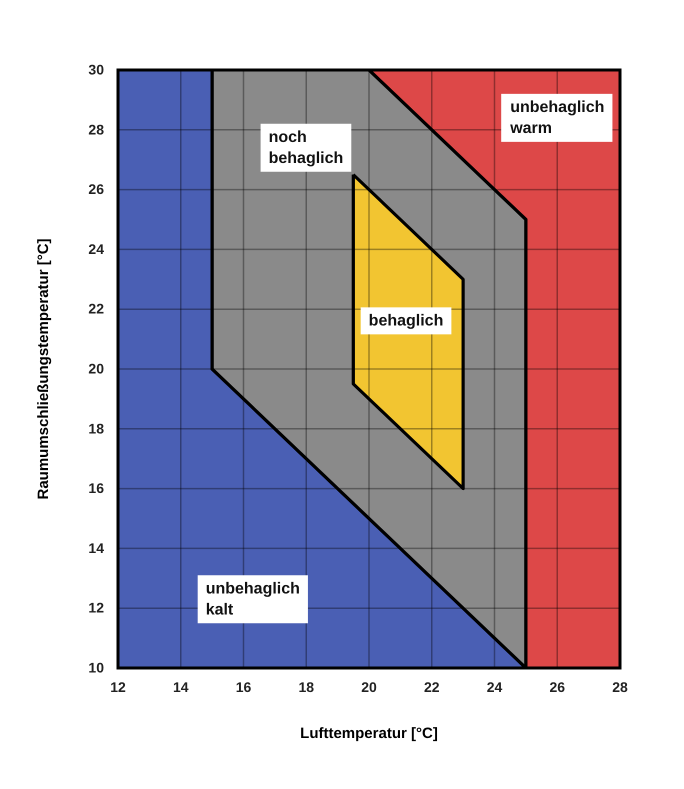  Describe the element at coordinates (494, 686) in the screenshot. I see `x-tick-label: 24` at that location.